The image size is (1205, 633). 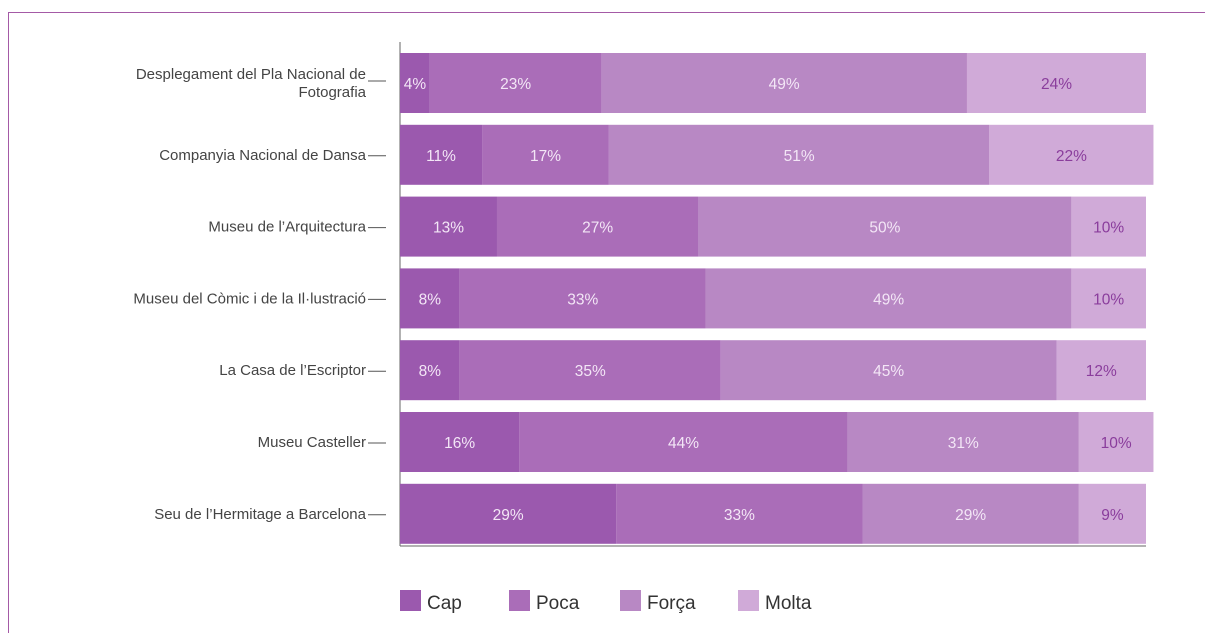 I want to click on data-label: 17%, so click(x=545, y=156).